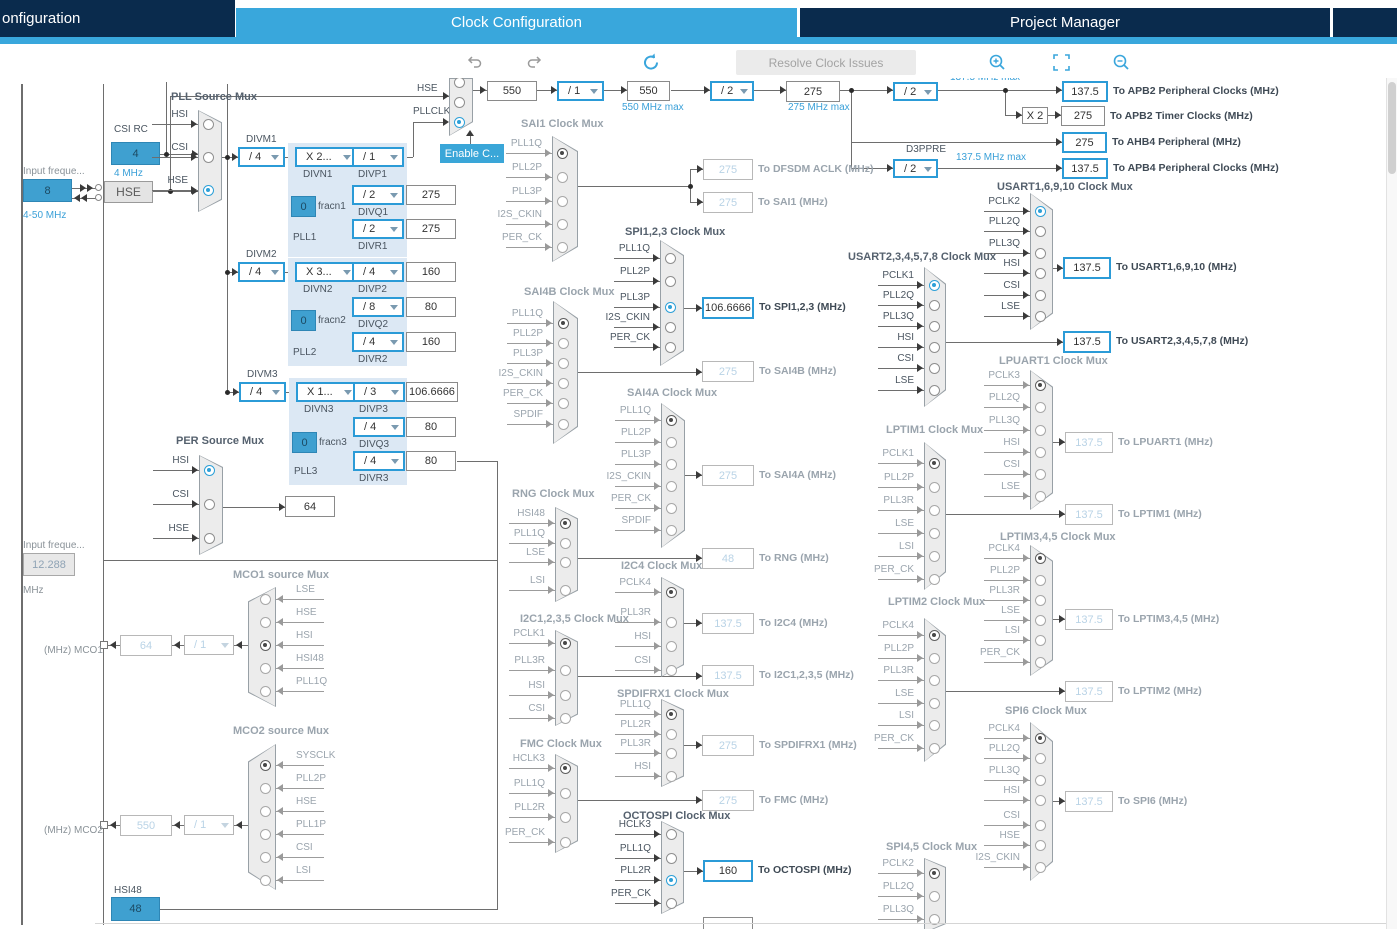 Image resolution: width=1397 pixels, height=929 pixels. I want to click on divq2-dropdown: / 8, so click(378, 307).